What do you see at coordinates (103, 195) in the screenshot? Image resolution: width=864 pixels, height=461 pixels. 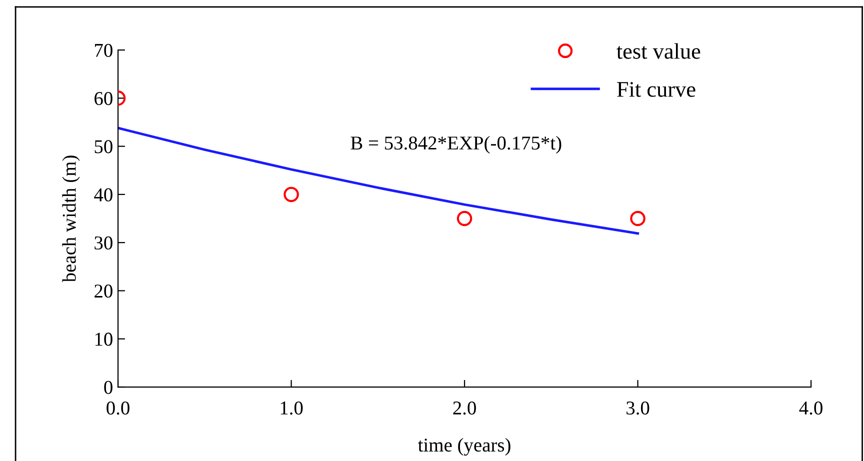 I see `y-tick-label: 40` at bounding box center [103, 195].